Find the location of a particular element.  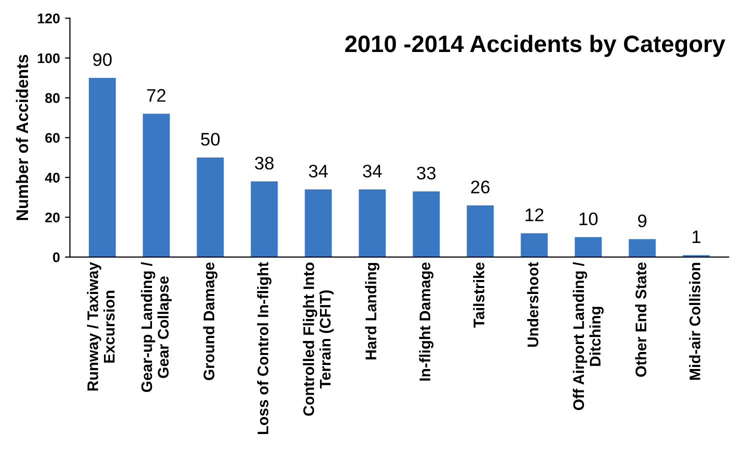

data-label: 38 is located at coordinates (264, 163).